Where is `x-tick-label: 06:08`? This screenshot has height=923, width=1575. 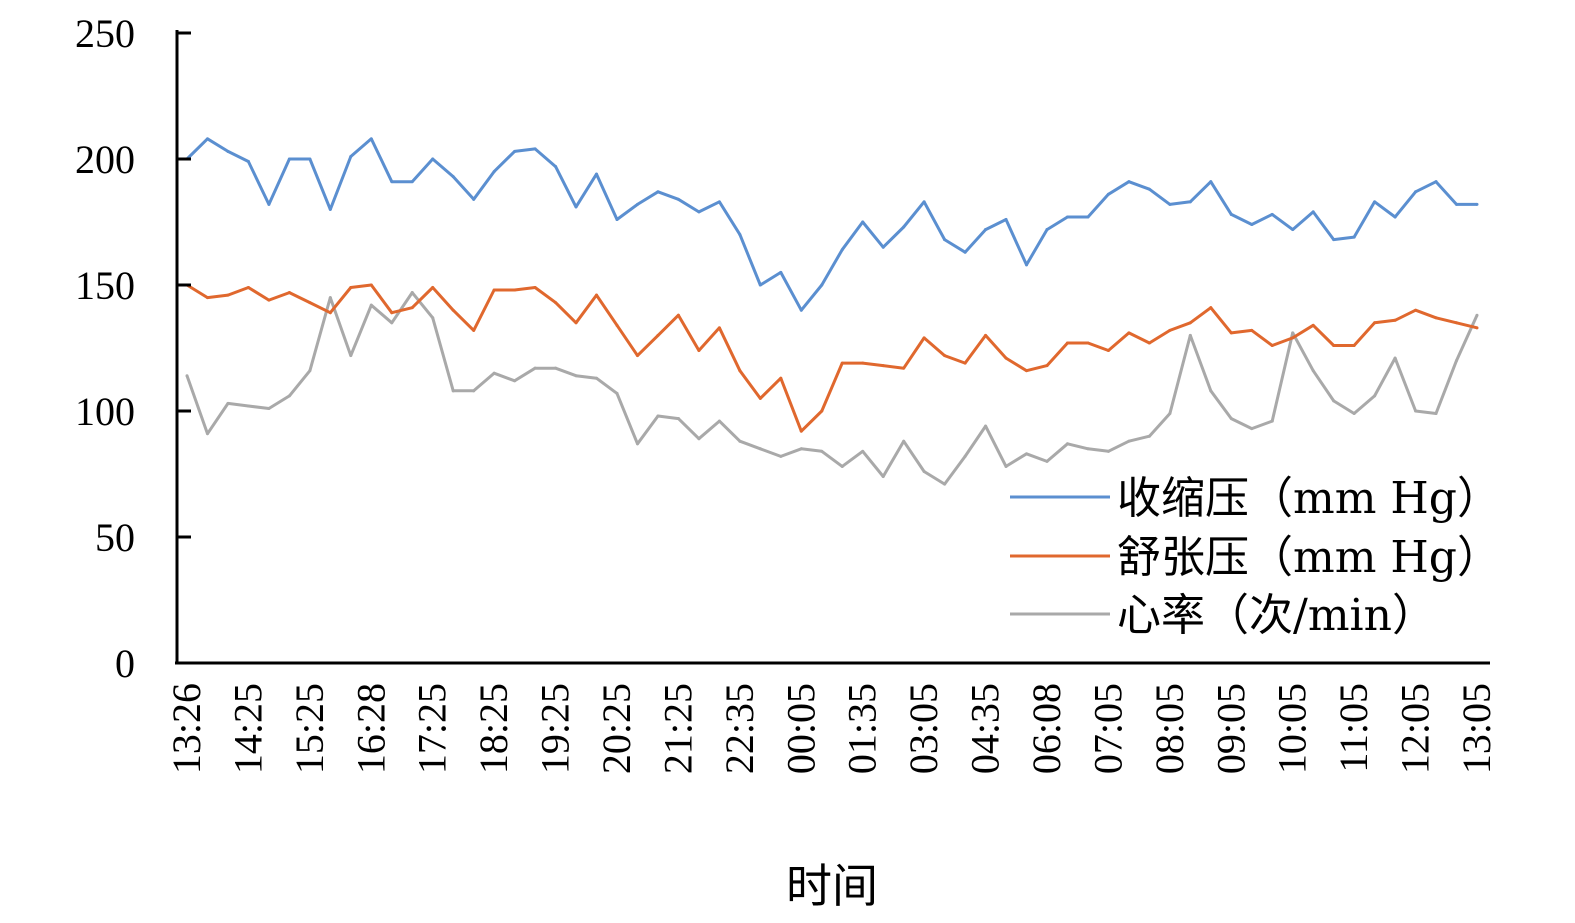
x-tick-label: 06:08 is located at coordinates (1046, 728).